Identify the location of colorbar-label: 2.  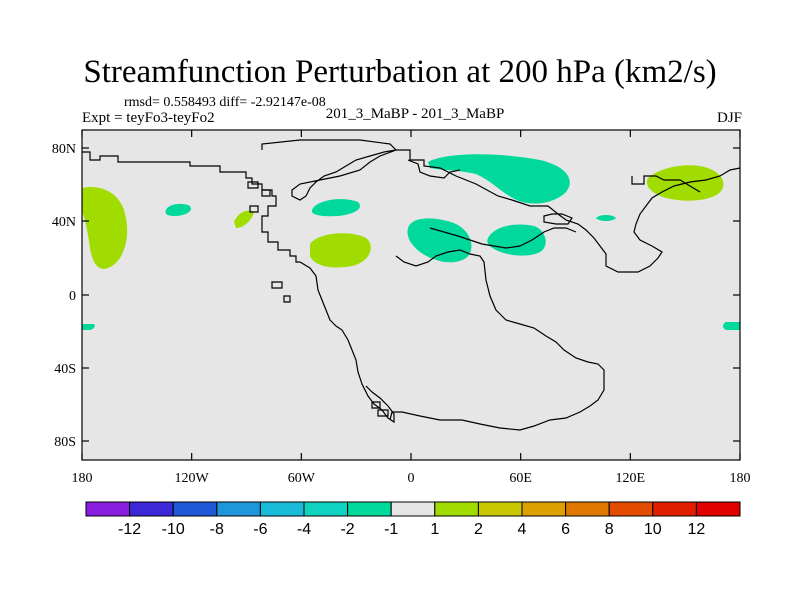
(478, 529).